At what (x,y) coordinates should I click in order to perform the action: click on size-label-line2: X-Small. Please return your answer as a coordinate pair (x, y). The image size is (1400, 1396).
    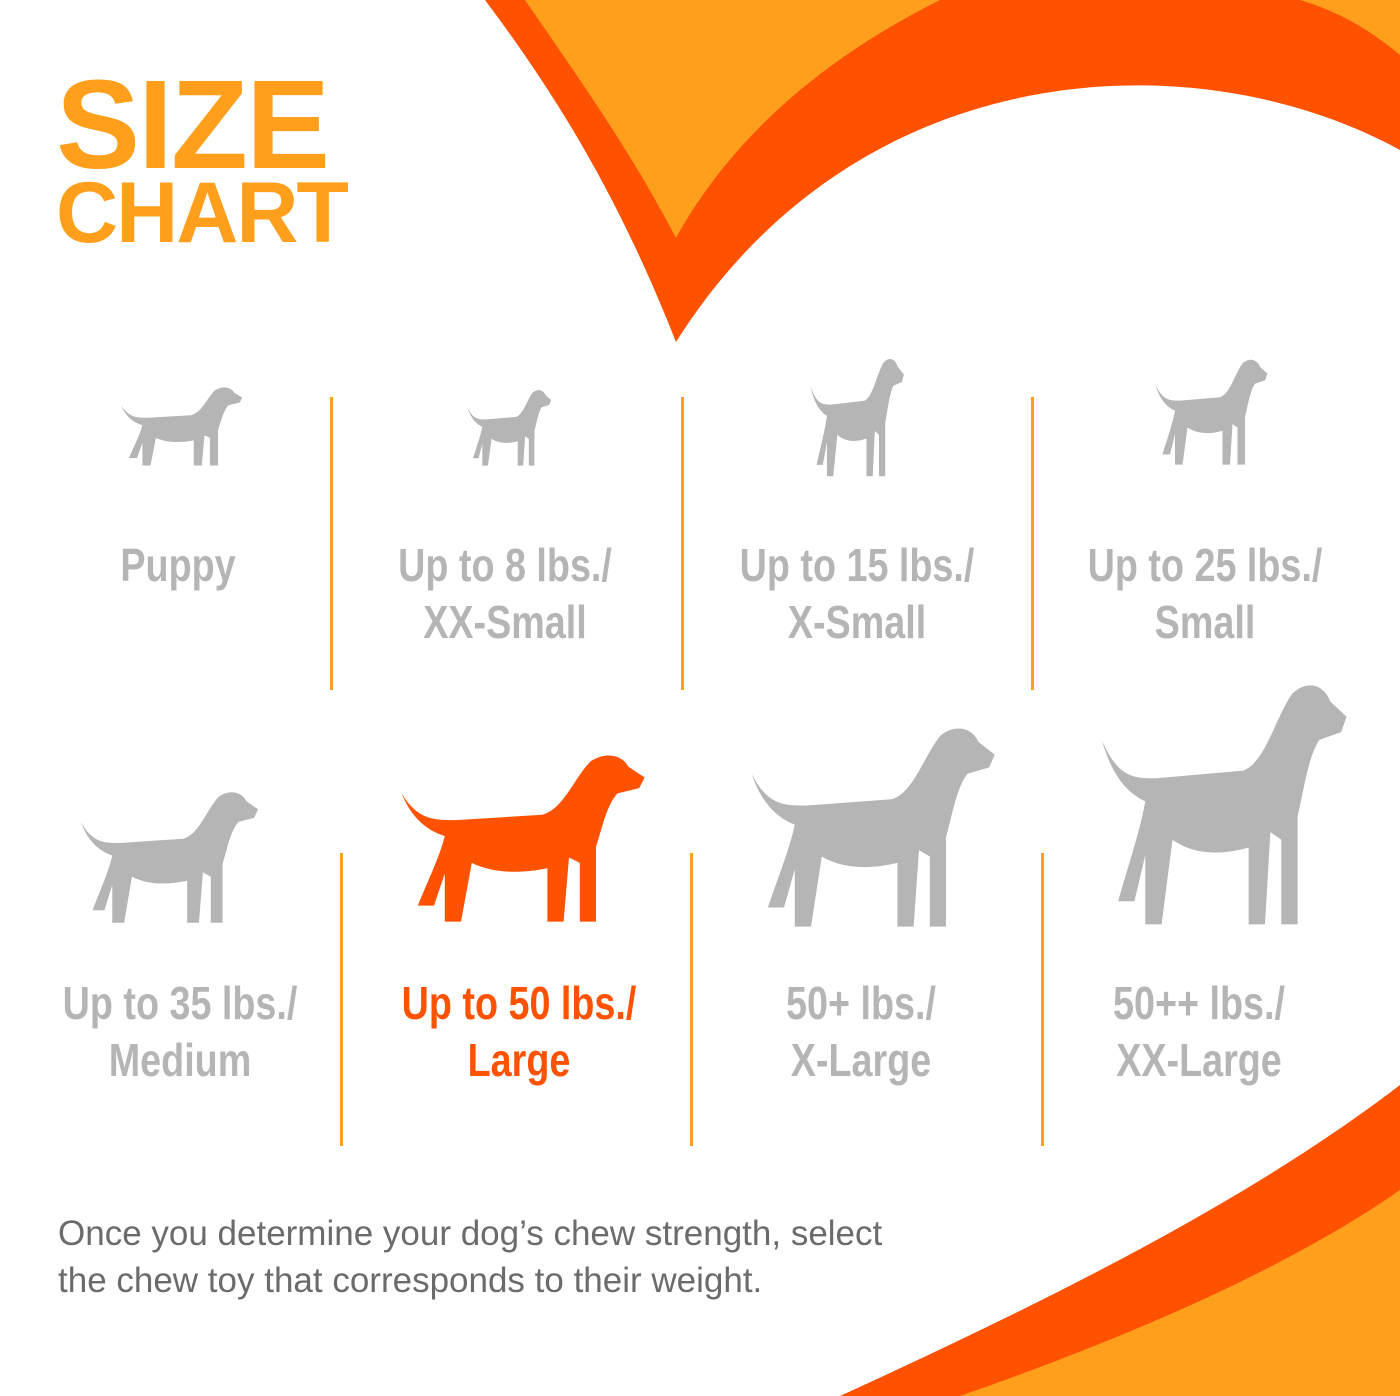
    Looking at the image, I should click on (857, 622).